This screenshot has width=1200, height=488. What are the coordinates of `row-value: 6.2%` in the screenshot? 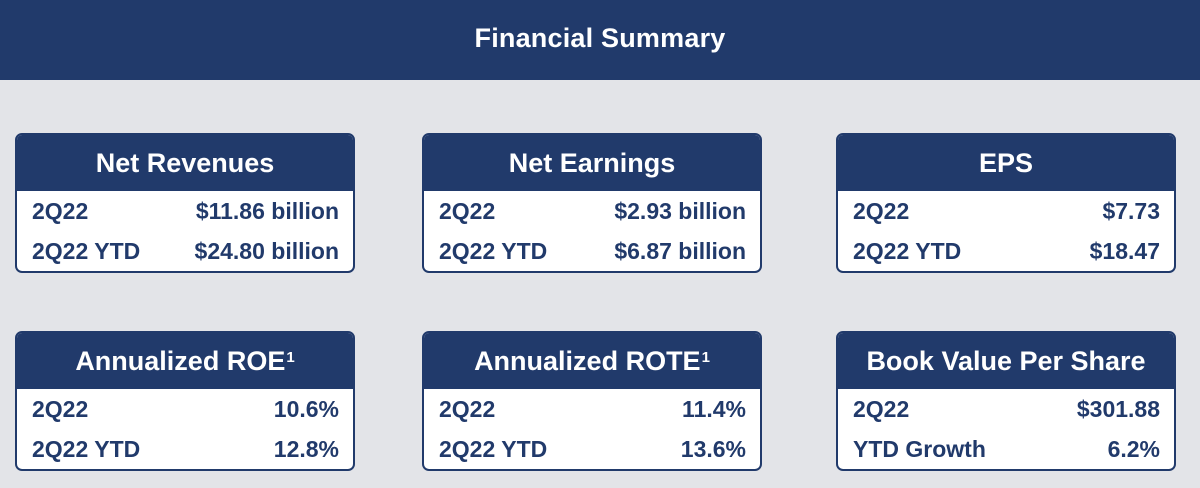 It's located at (1133, 448).